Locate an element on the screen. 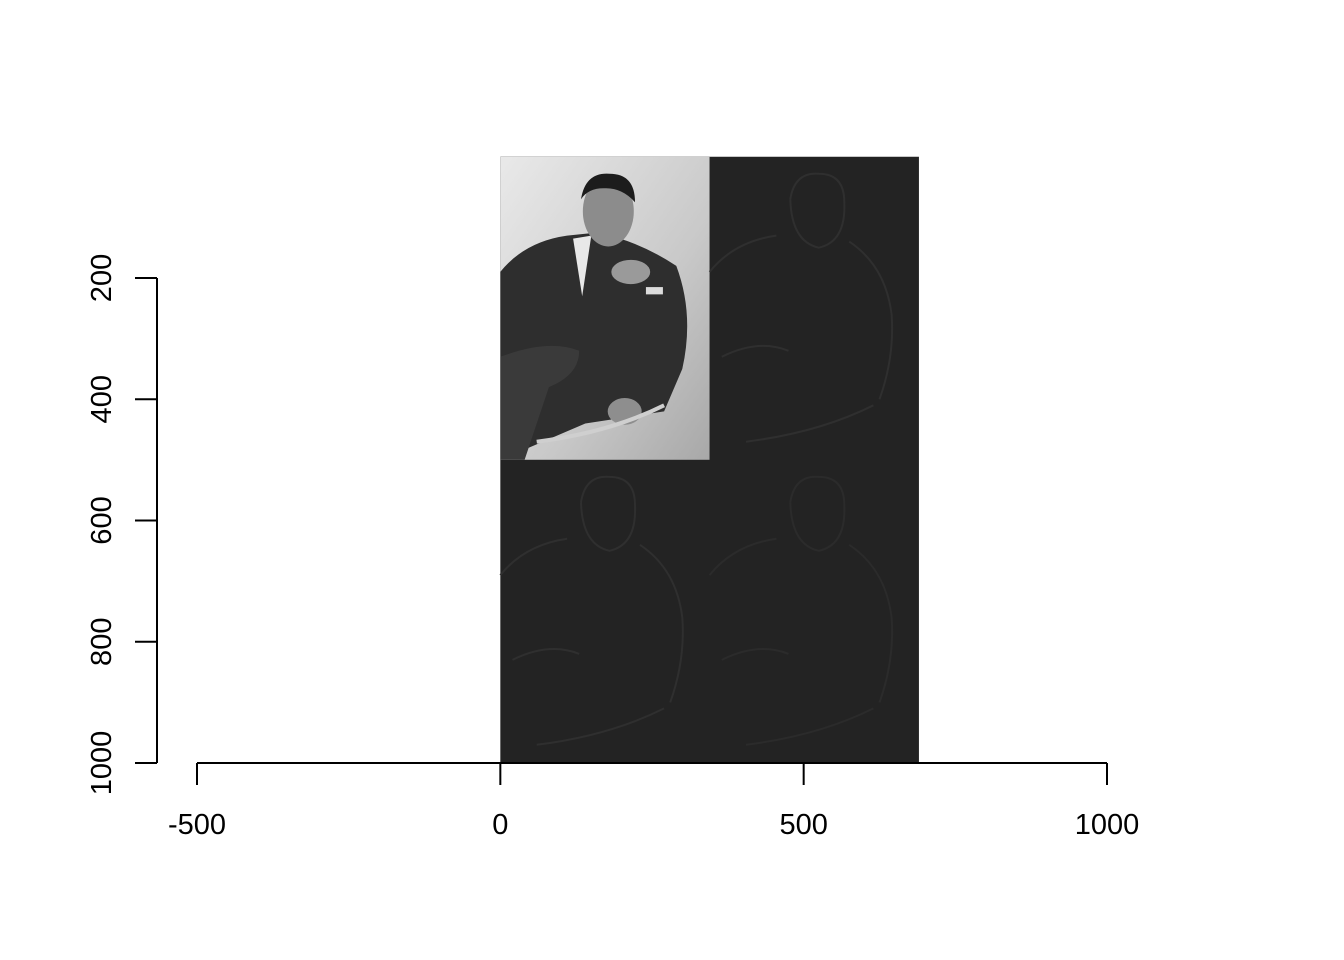 Image resolution: width=1344 pixels, height=960 pixels. y-tick-label: 800 is located at coordinates (102, 642).